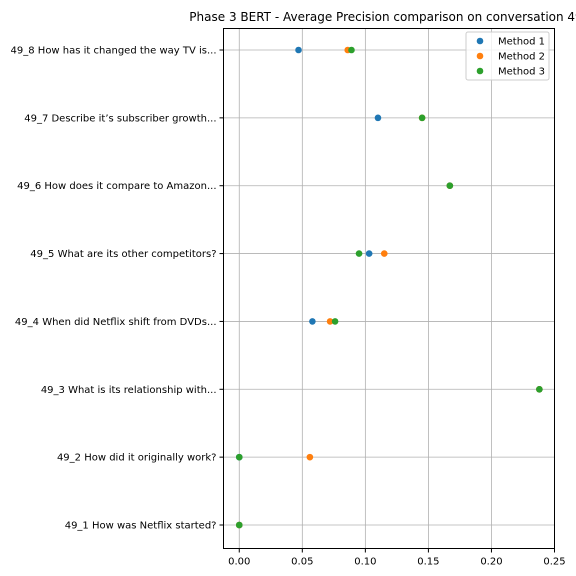 The image size is (576, 576). Describe the element at coordinates (554, 562) in the screenshot. I see `x-tick-label: 0.25` at that location.